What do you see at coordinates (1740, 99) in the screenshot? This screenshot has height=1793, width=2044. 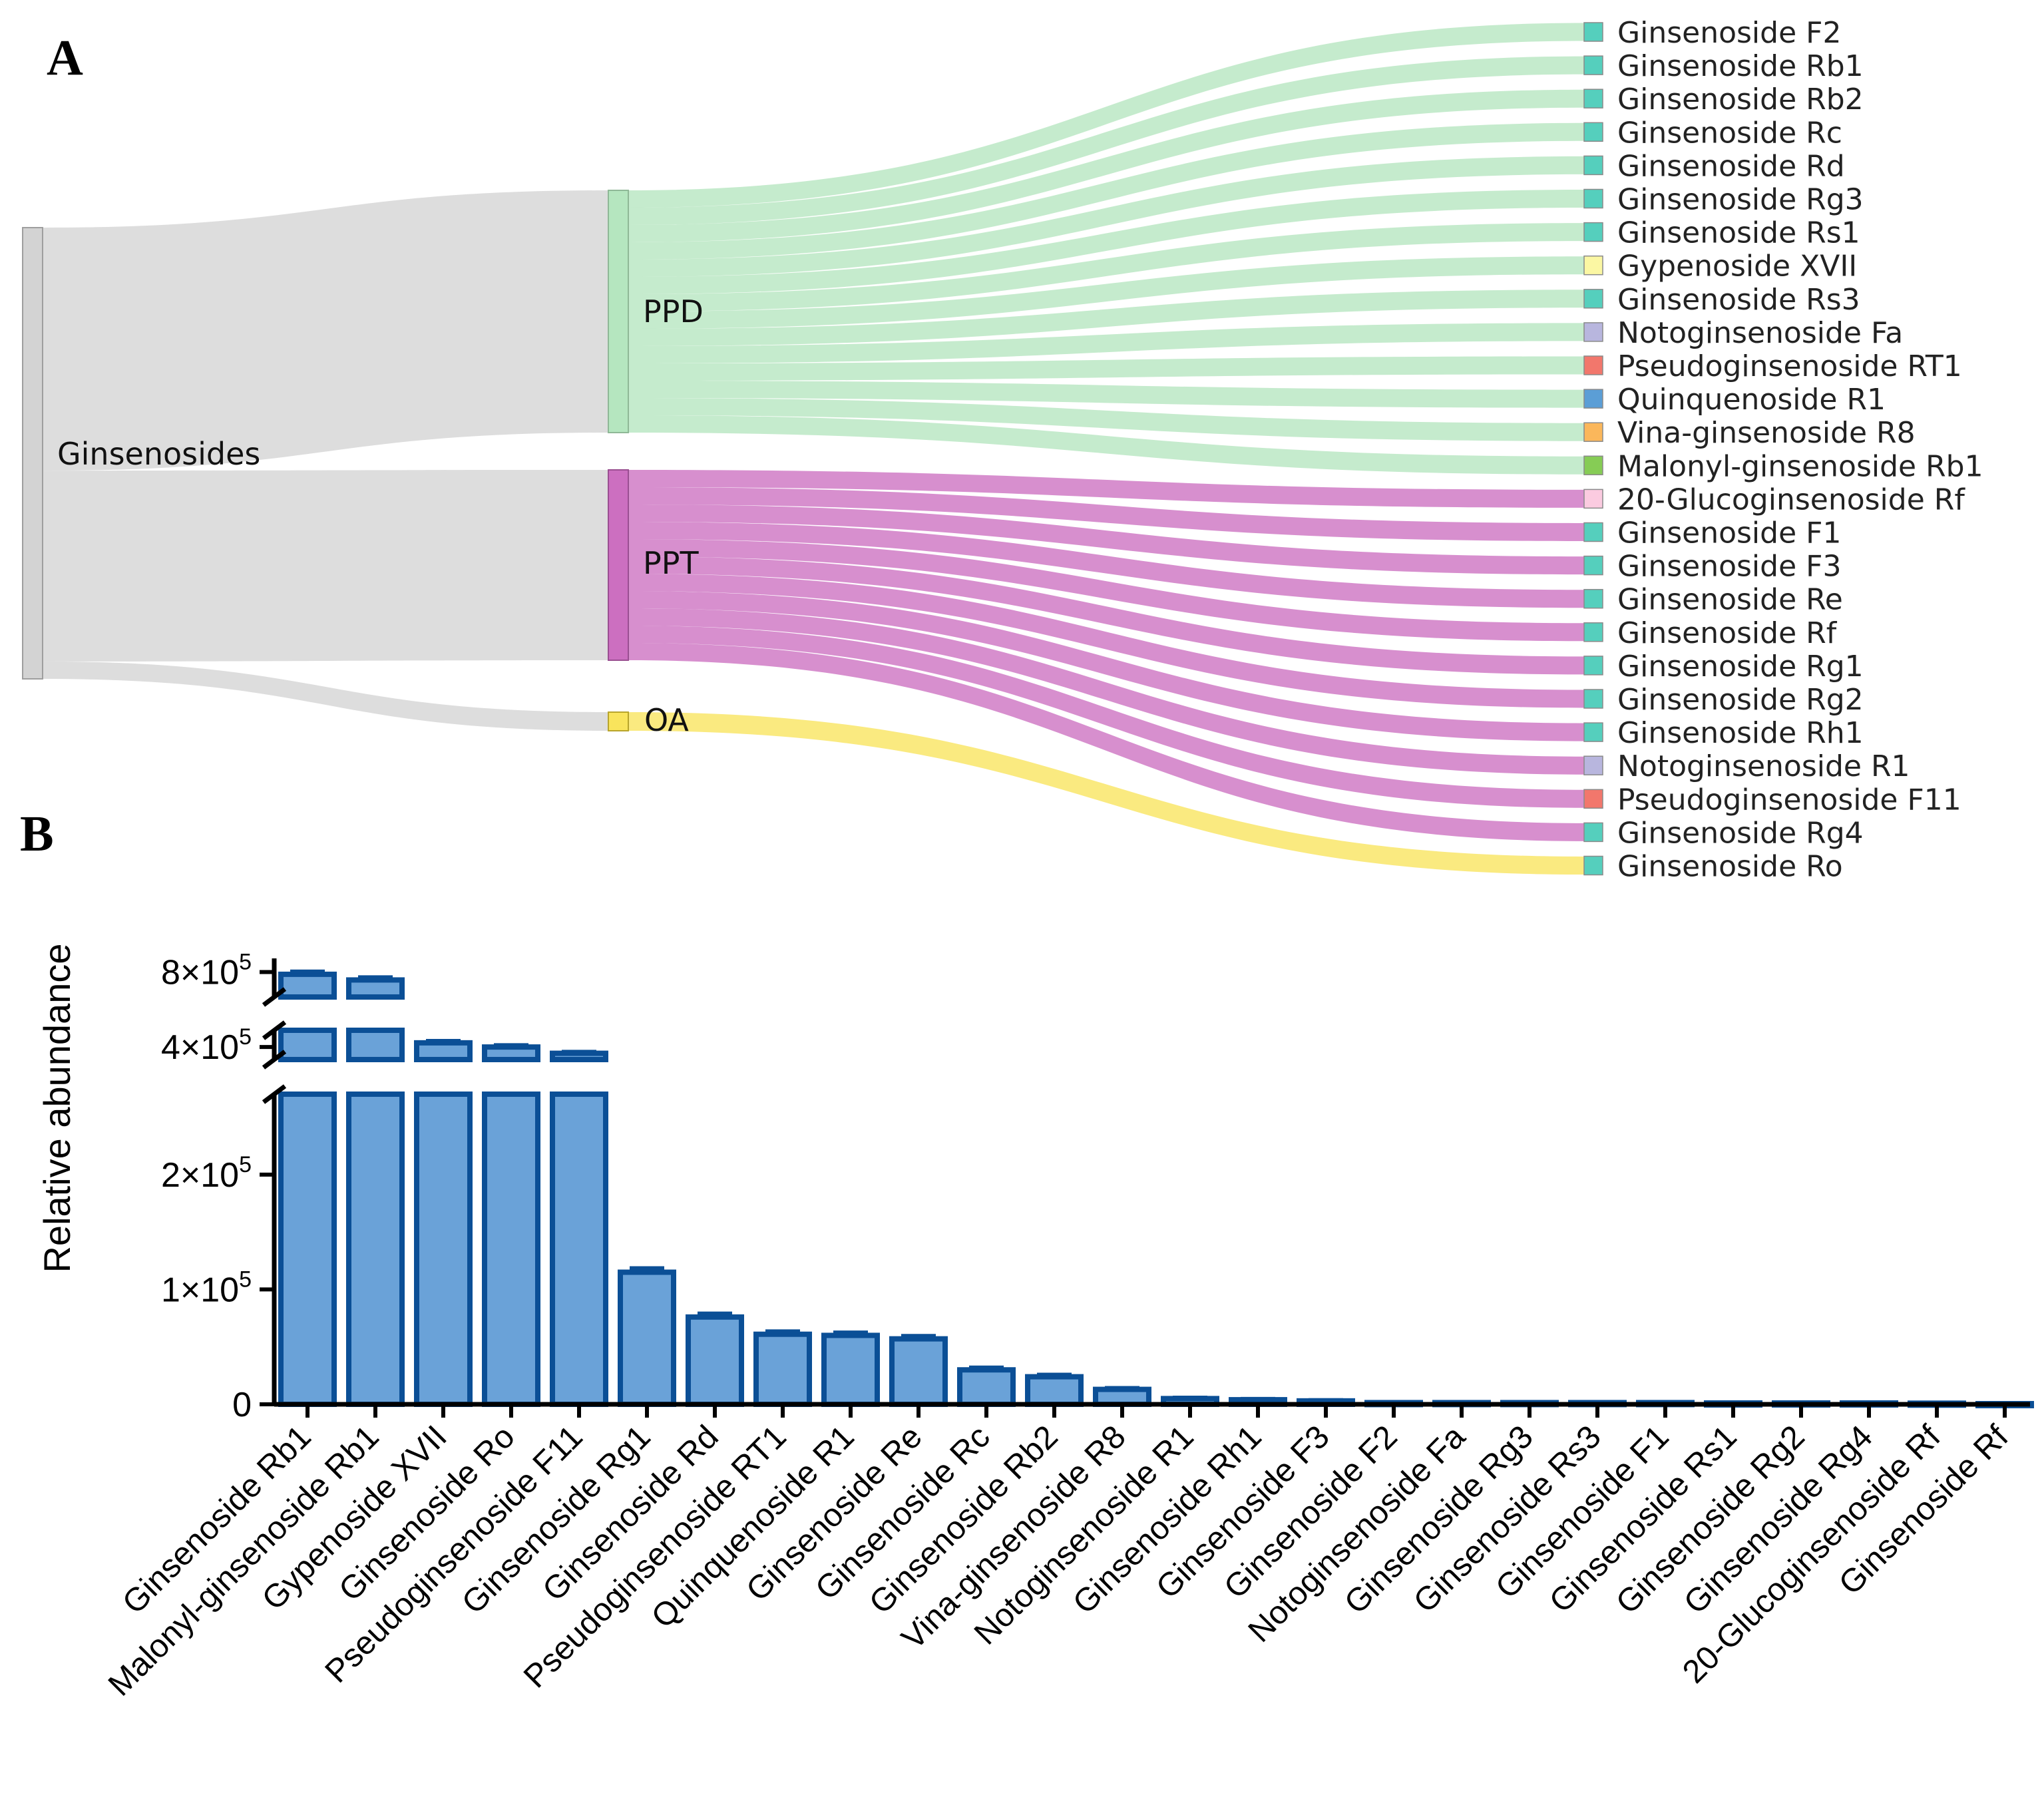 I see `leaf-label: Ginsenoside Rb2` at bounding box center [1740, 99].